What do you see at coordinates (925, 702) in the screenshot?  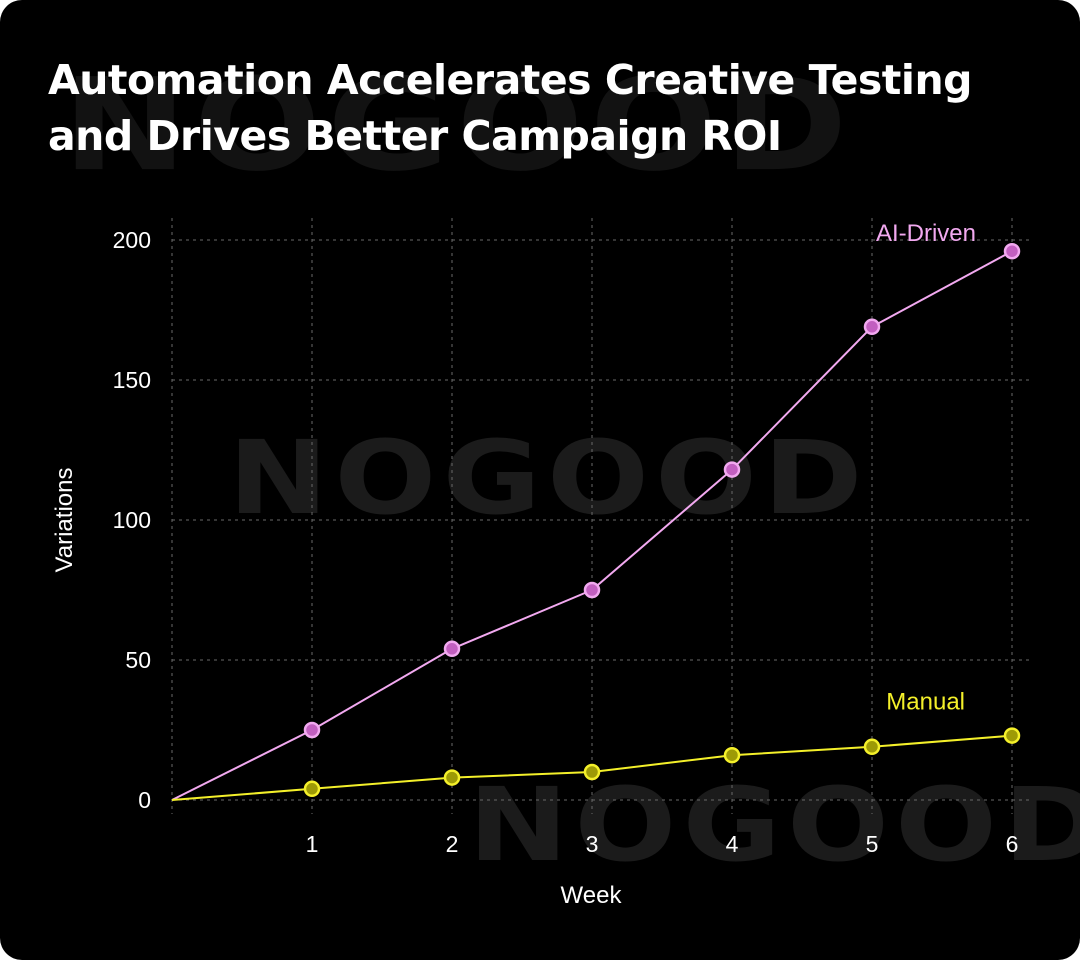 I see `series-label-manual: Manual` at bounding box center [925, 702].